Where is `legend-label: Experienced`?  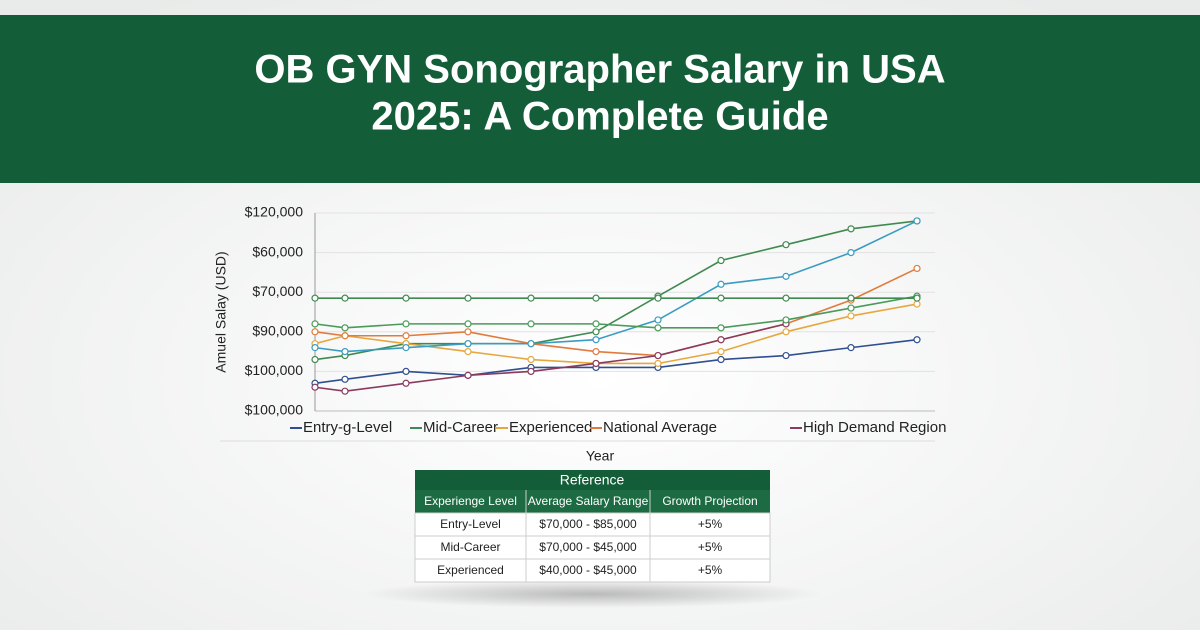
legend-label: Experienced is located at coordinates (550, 427).